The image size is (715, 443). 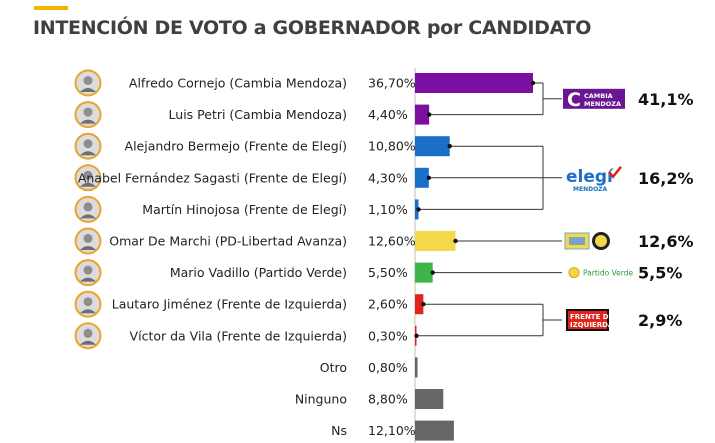 I want to click on value-label: 2,60%, so click(x=388, y=304).